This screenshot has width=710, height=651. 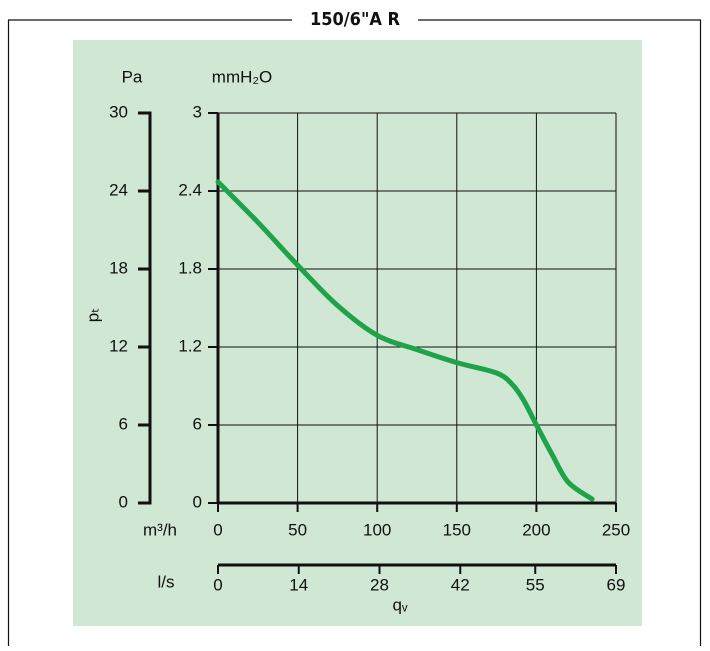 I want to click on x-tick-label: 250, so click(x=616, y=529).